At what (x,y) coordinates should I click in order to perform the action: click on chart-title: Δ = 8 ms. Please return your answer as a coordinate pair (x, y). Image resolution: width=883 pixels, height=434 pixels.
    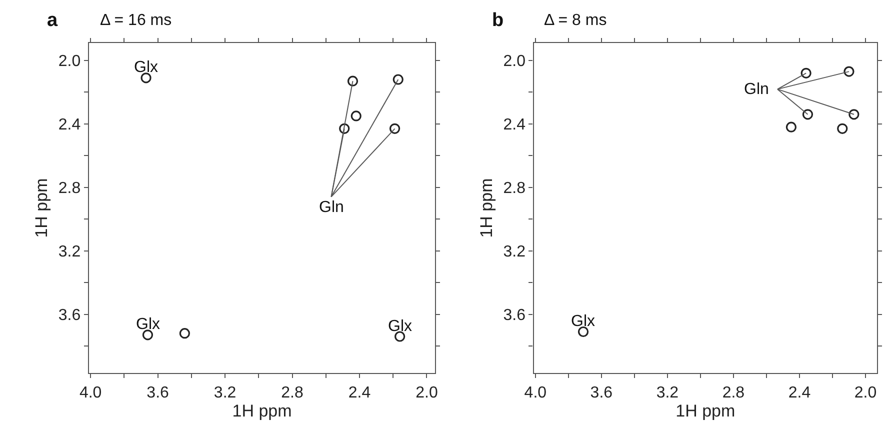
    Looking at the image, I should click on (575, 20).